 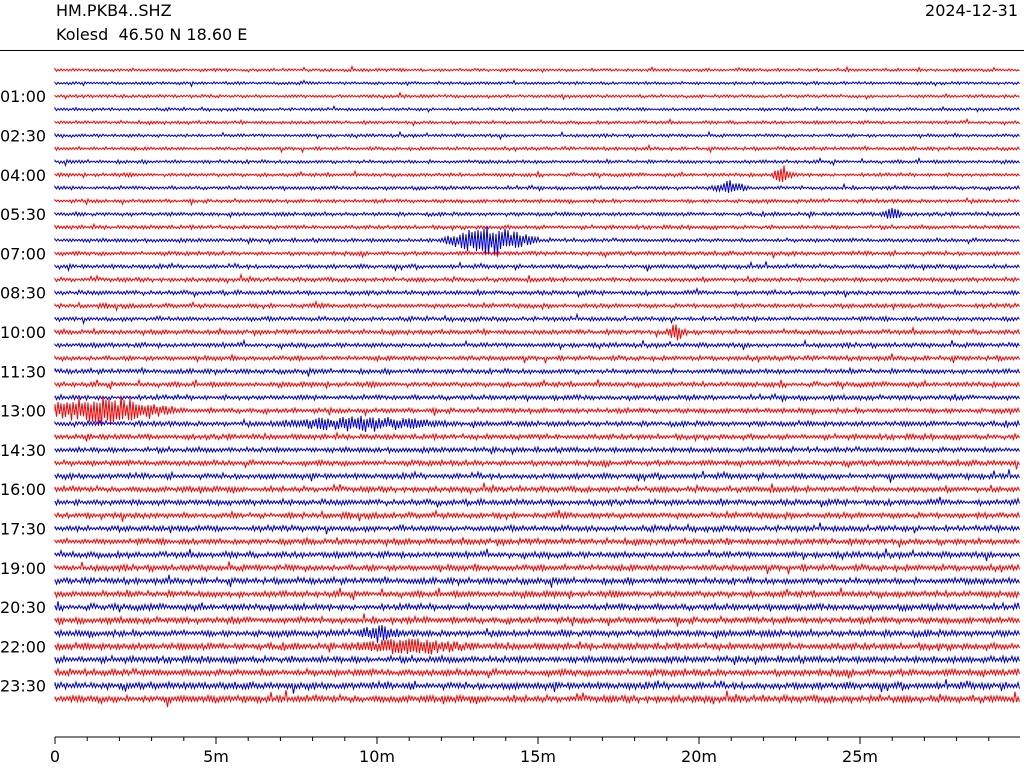 I want to click on y-tick-label: 08:30, so click(x=23, y=293).